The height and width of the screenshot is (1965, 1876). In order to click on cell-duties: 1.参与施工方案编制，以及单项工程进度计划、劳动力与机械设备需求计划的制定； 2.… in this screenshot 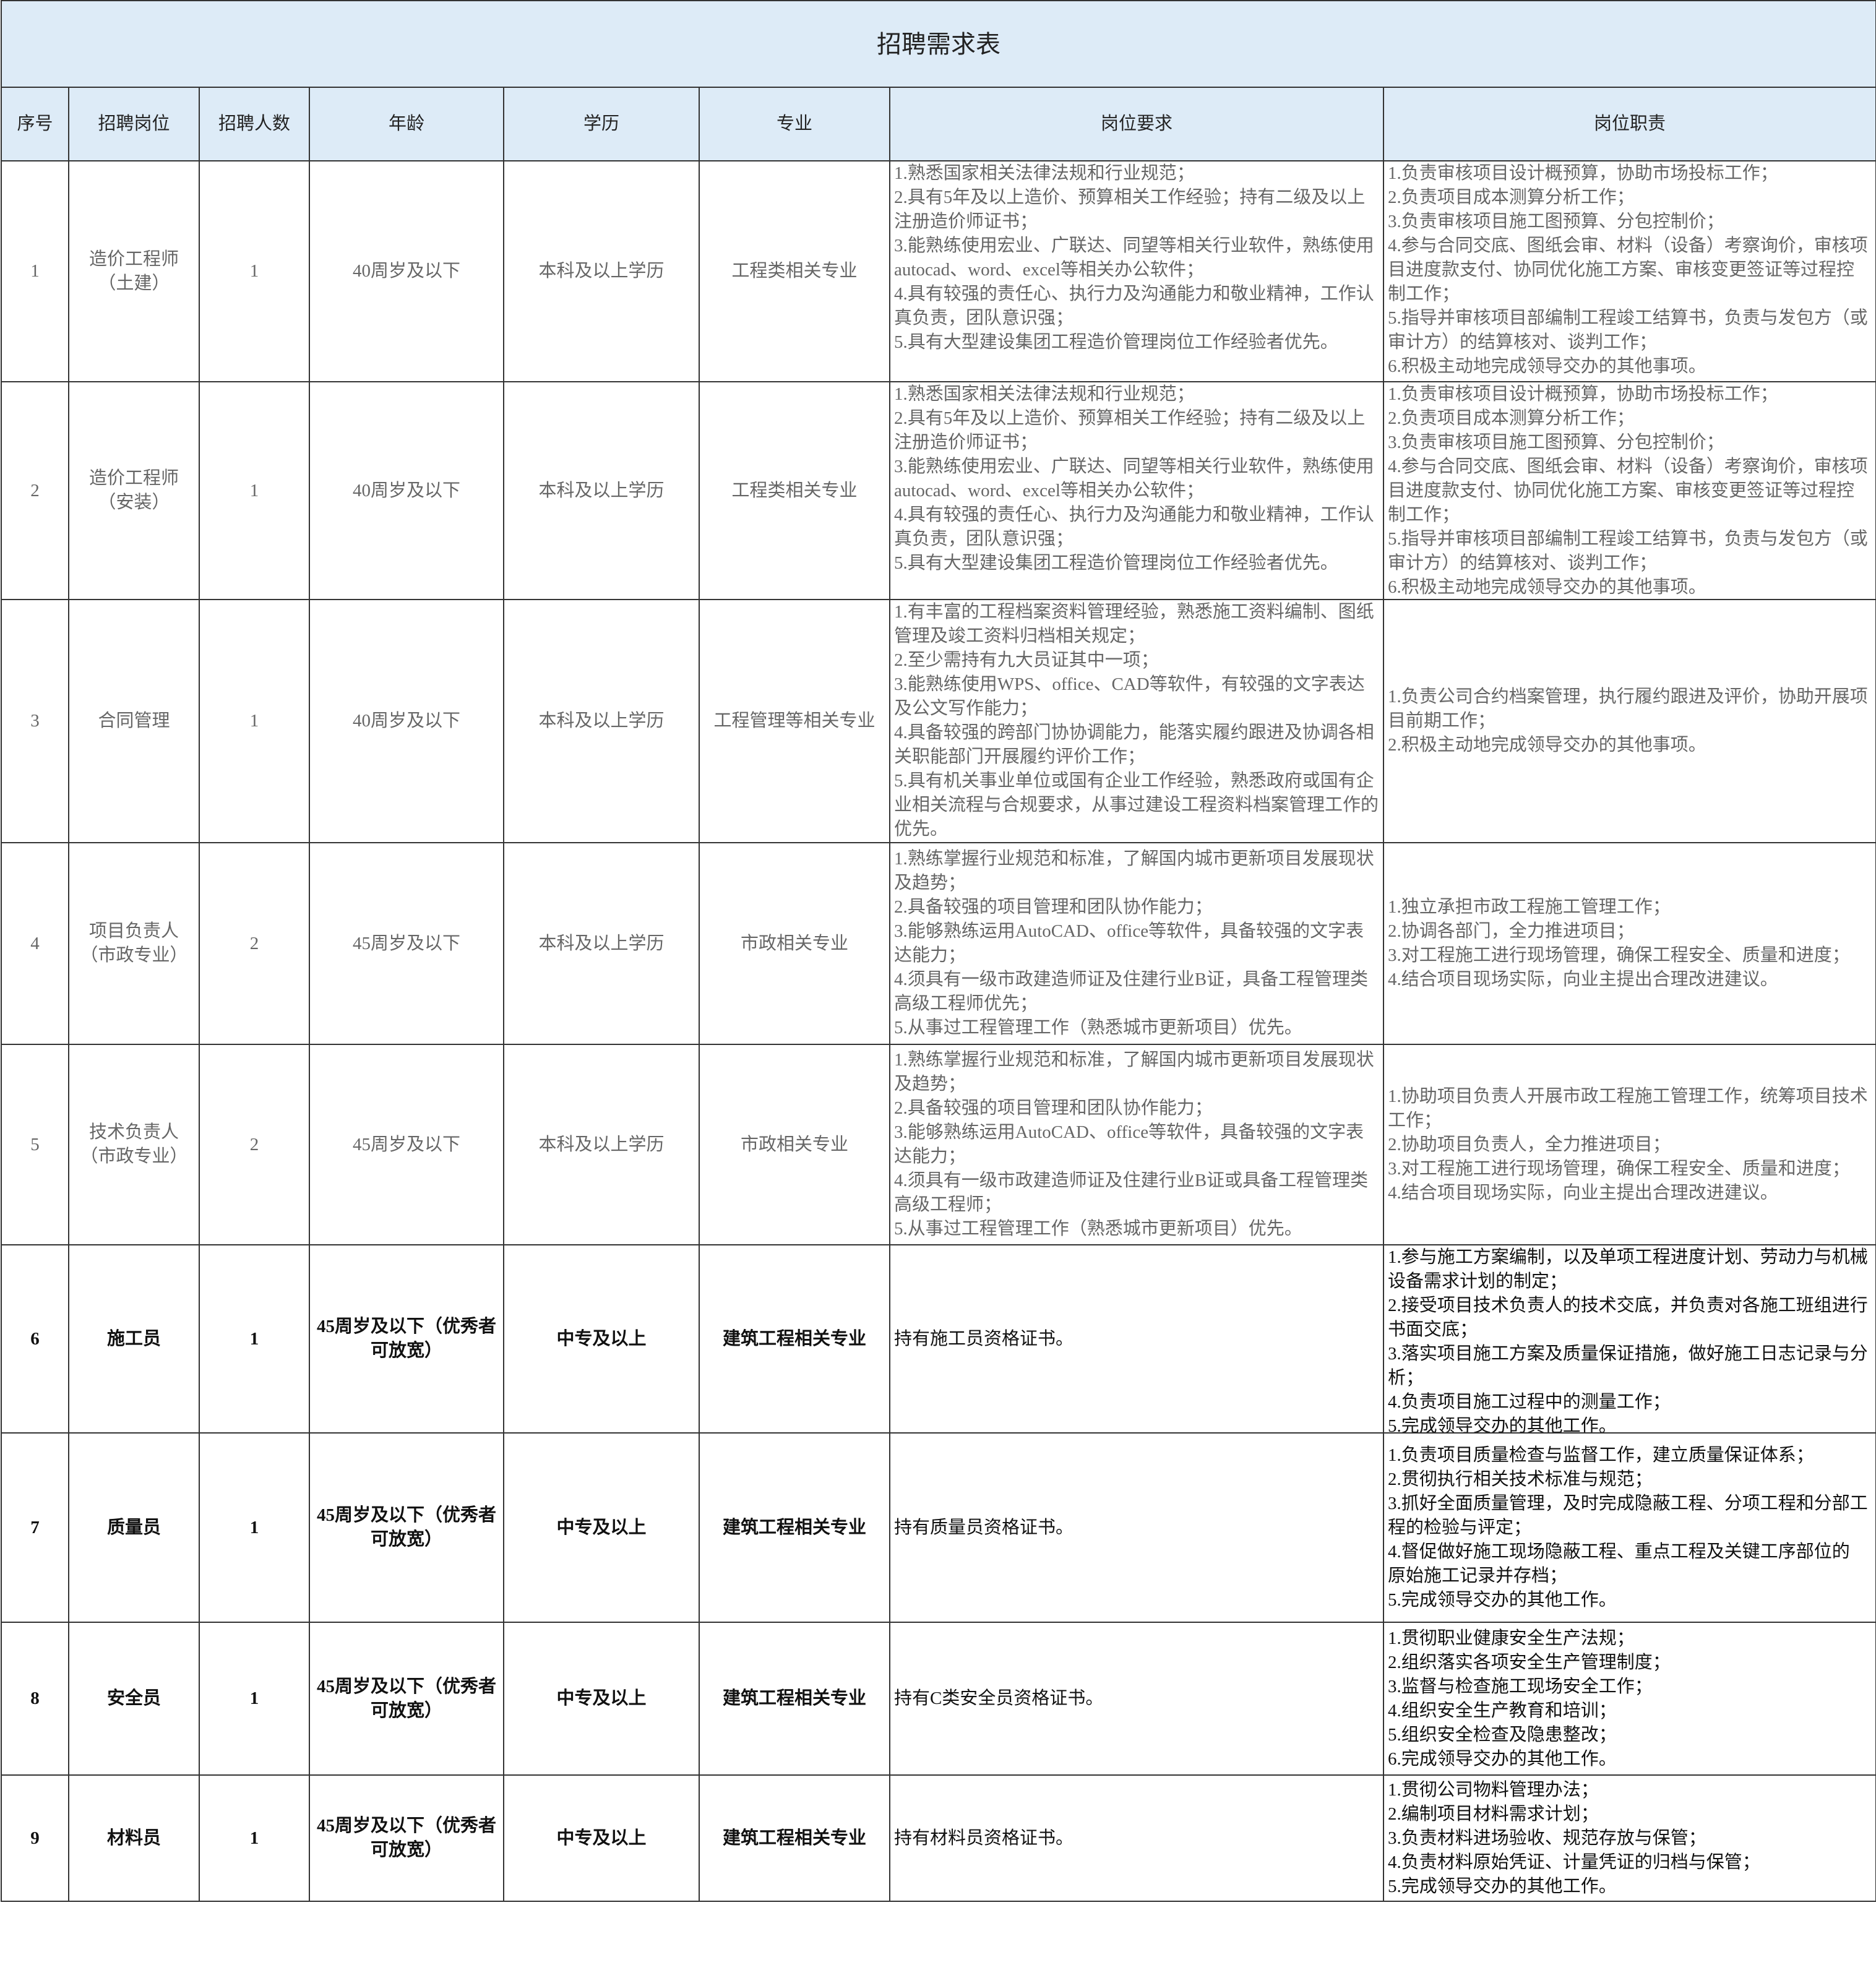, I will do `click(1629, 1339)`.